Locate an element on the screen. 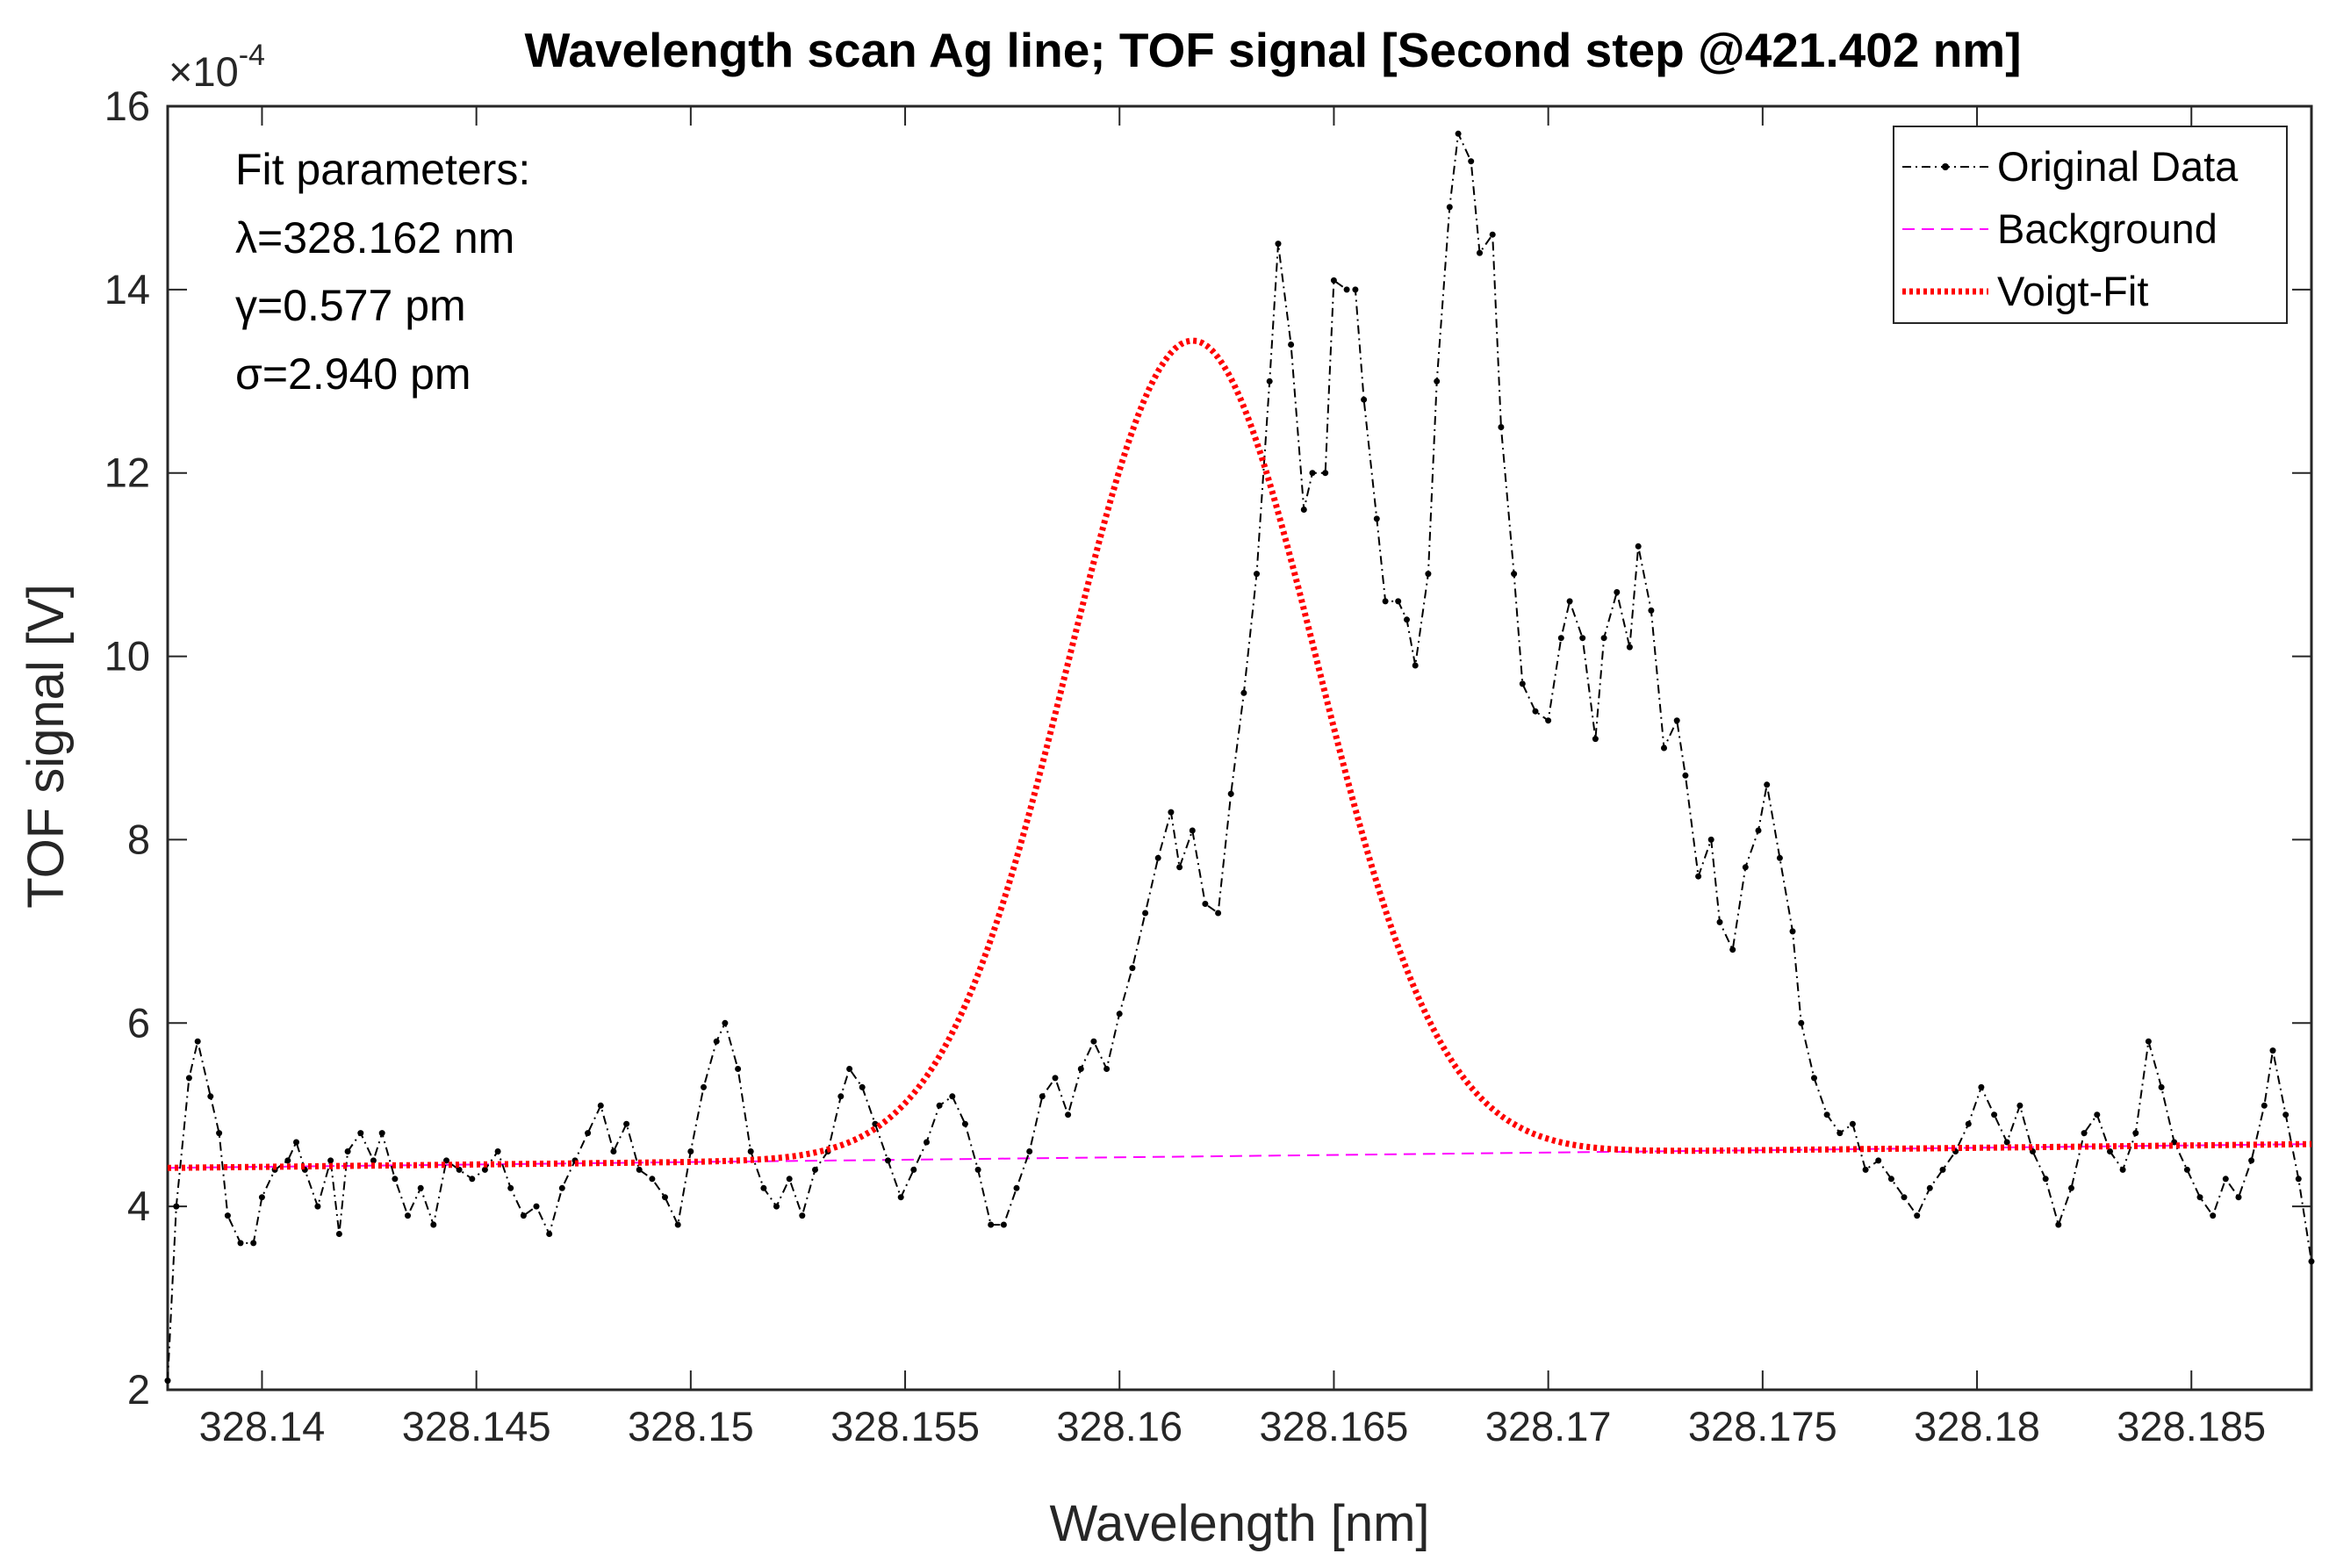 The width and height of the screenshot is (2329, 1568). legend: Original Data Background Voigt-Fit is located at coordinates (2090, 225).